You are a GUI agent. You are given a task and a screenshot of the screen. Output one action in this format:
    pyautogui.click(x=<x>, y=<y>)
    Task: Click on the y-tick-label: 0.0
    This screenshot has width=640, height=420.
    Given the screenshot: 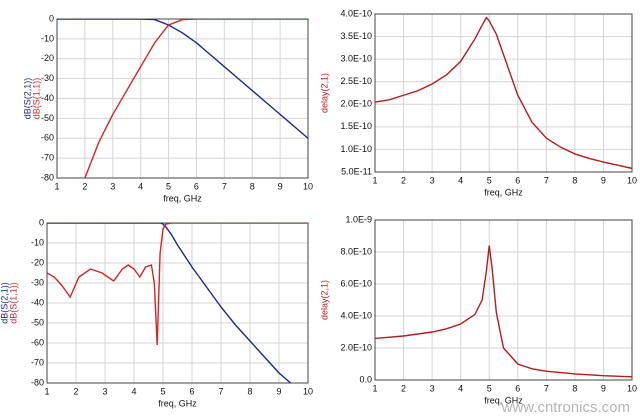 What is the action you would take?
    pyautogui.click(x=365, y=379)
    